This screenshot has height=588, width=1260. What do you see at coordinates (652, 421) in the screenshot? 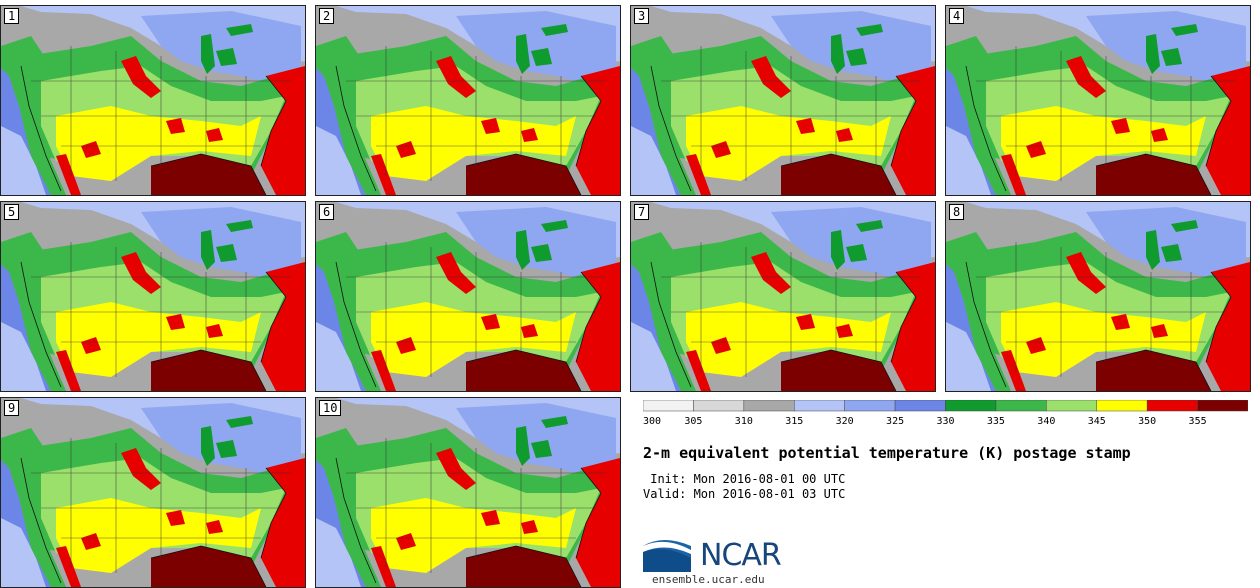
I see `colorbar-tick-label: 300` at bounding box center [652, 421].